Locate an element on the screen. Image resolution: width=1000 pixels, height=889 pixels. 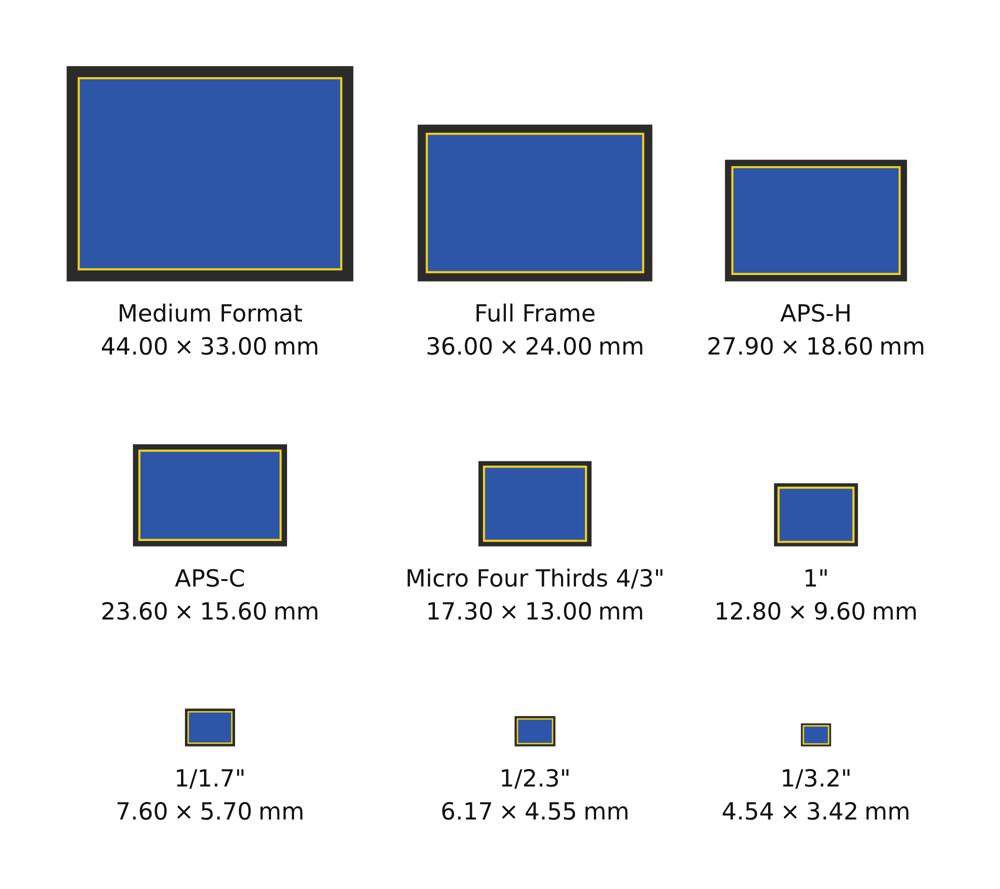
category-label: 1/1.7" is located at coordinates (210, 779).